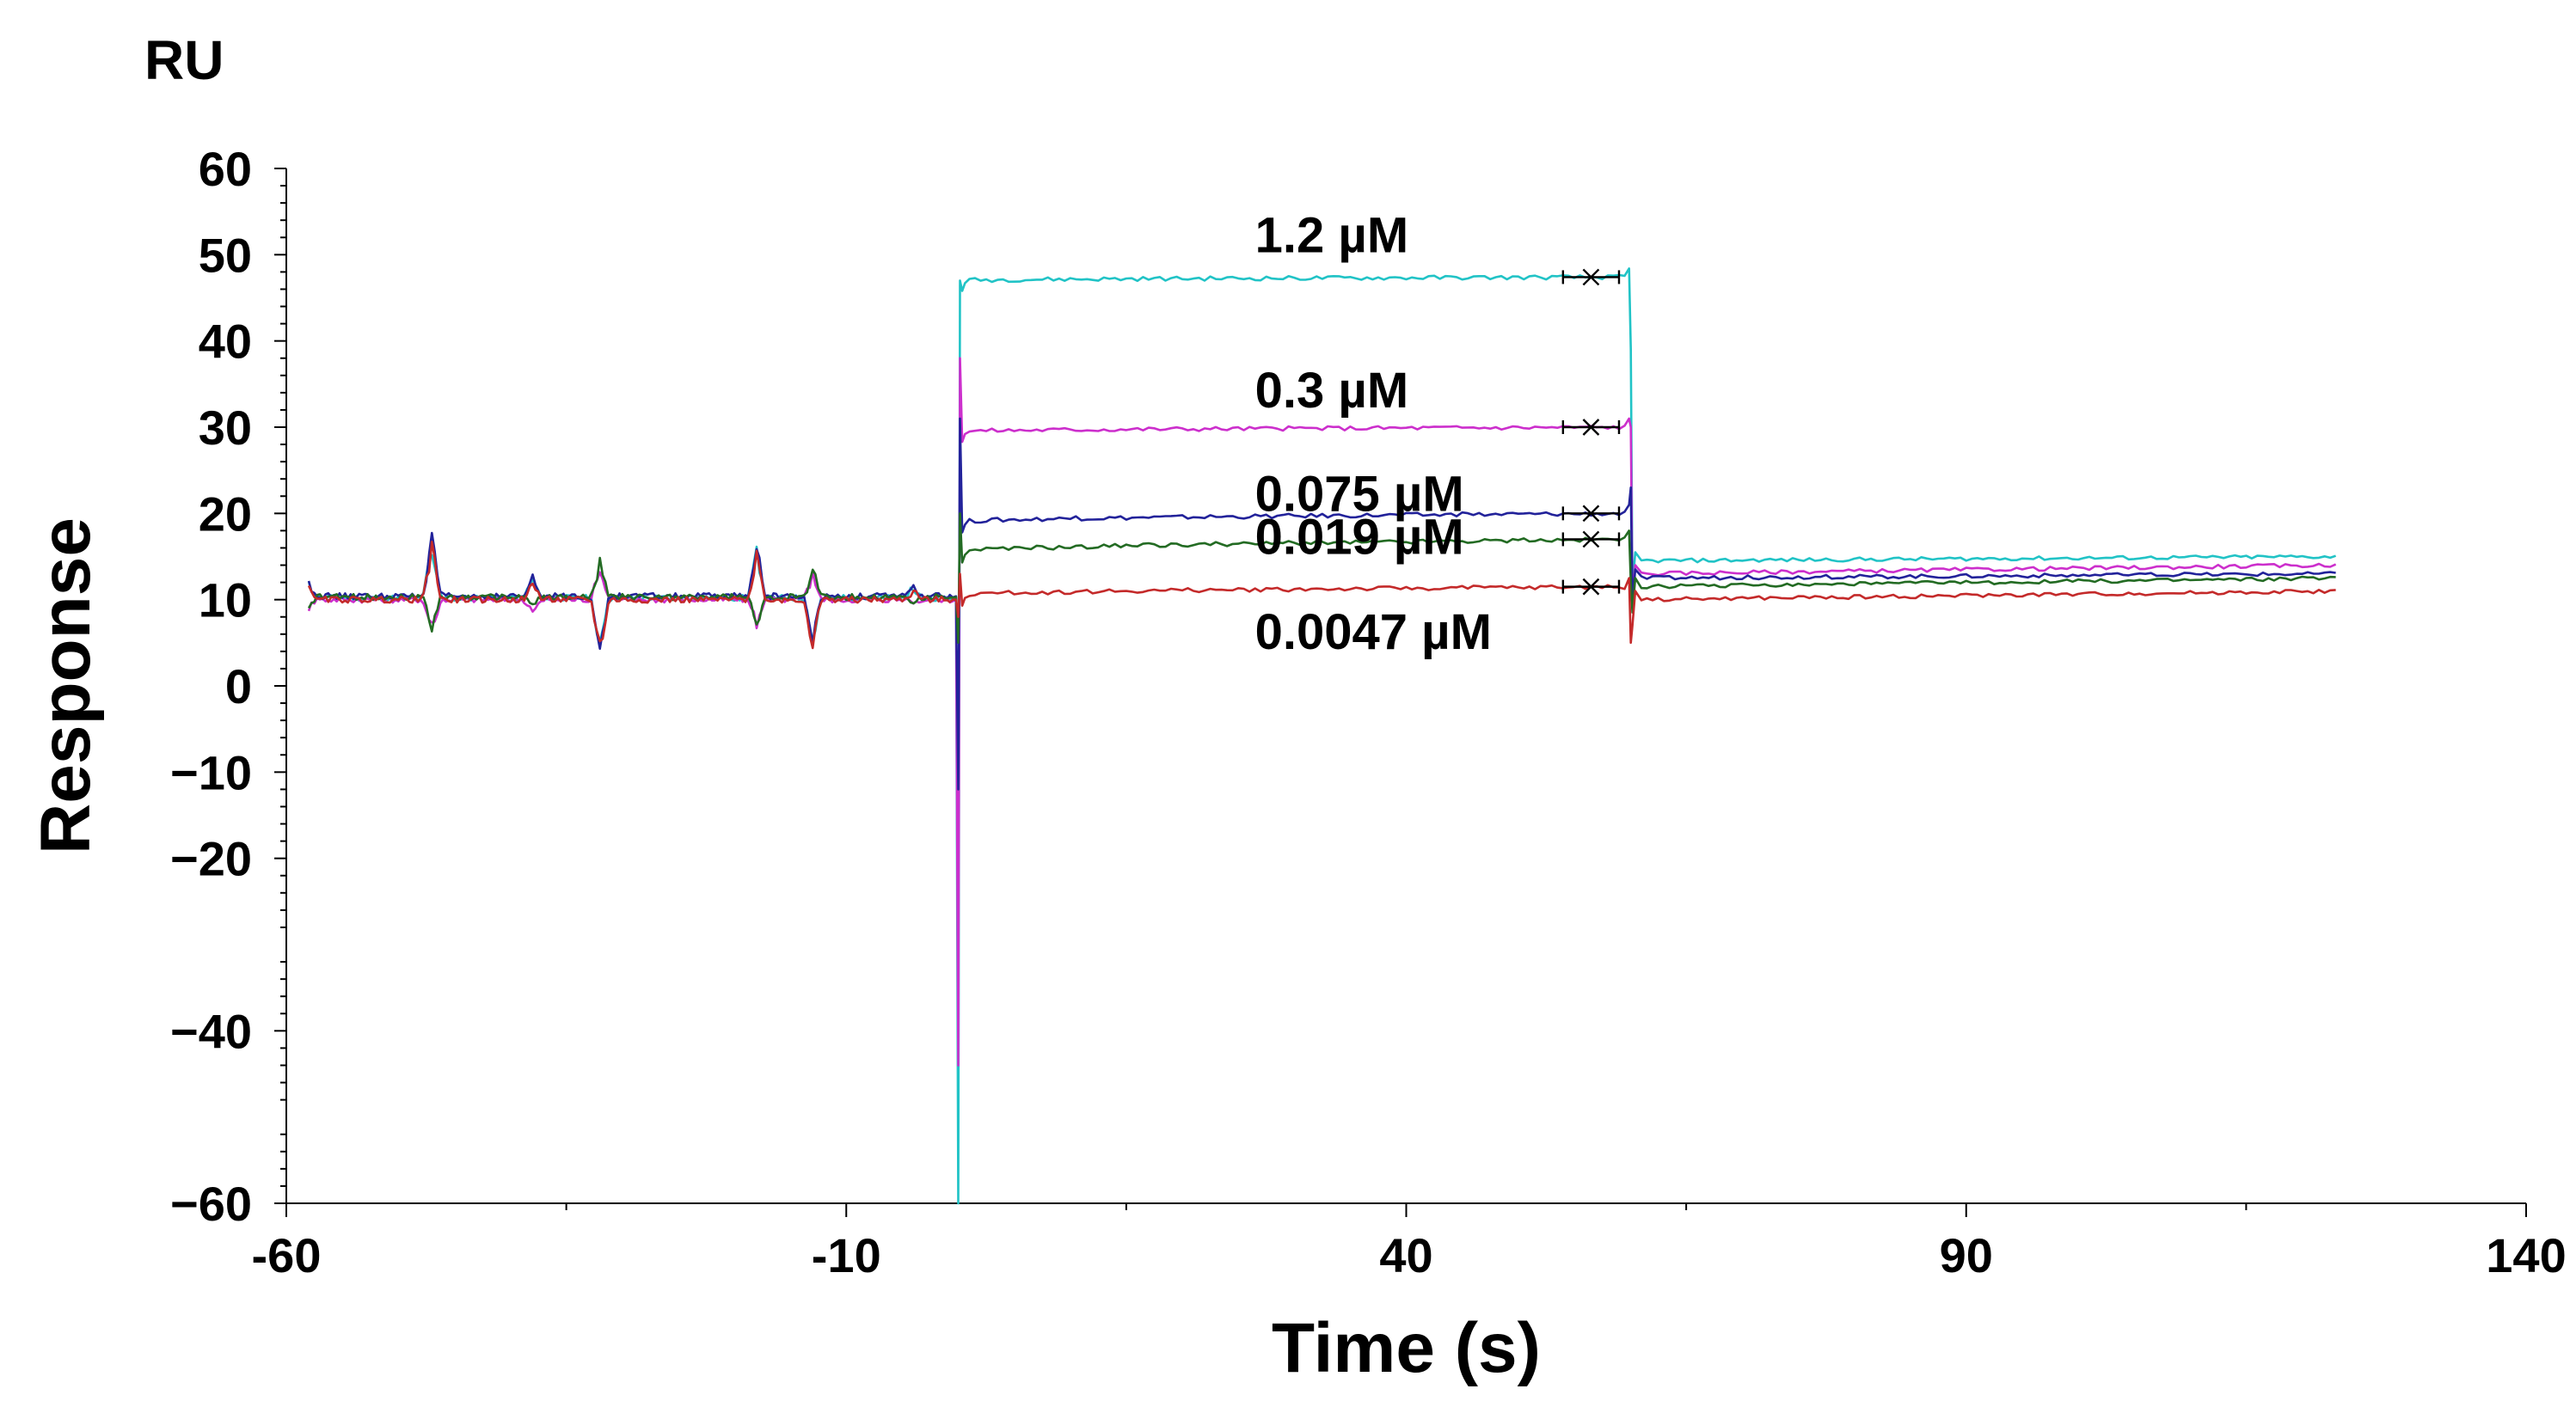  What do you see at coordinates (1373, 434) in the screenshot?
I see `series-labels: 1.2 µM 0.3 µM 0.075 µM0.019 µM 0.0047 µM` at bounding box center [1373, 434].